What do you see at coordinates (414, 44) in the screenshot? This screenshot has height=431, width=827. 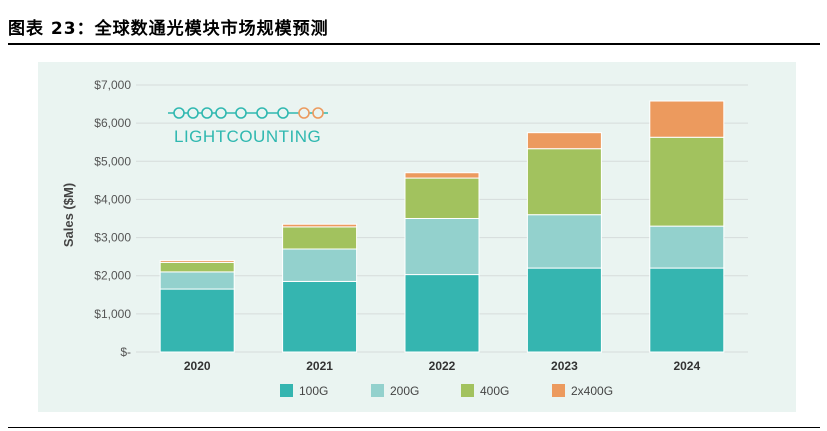 I see `caption-rule` at bounding box center [414, 44].